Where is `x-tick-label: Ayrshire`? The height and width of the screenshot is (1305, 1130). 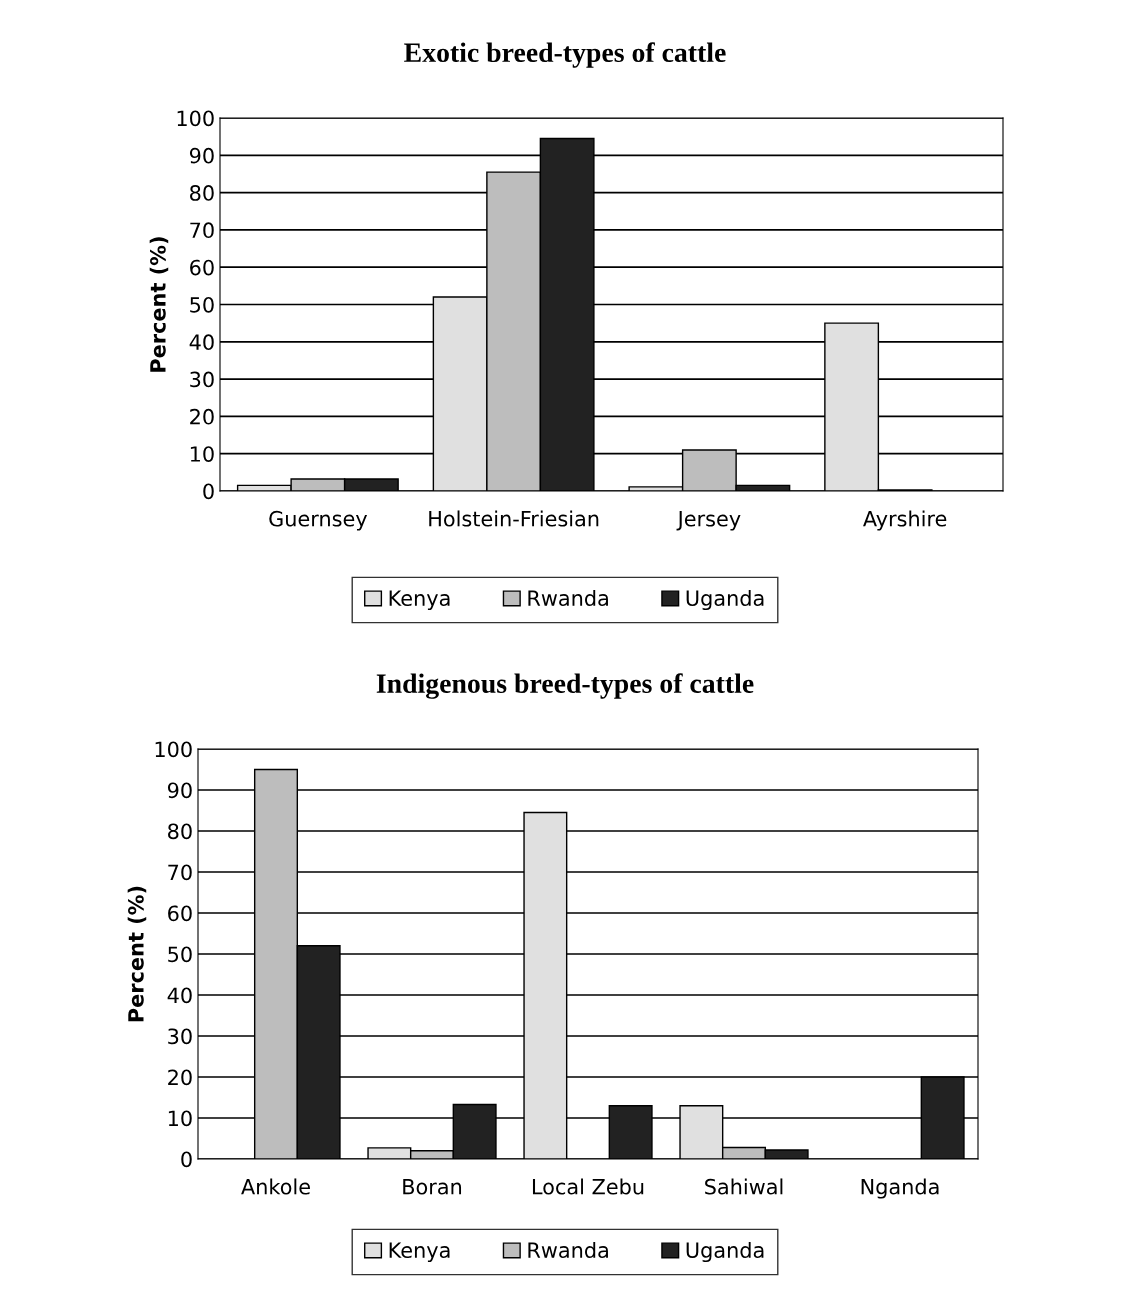
x-tick-label: Ayrshire is located at coordinates (905, 520).